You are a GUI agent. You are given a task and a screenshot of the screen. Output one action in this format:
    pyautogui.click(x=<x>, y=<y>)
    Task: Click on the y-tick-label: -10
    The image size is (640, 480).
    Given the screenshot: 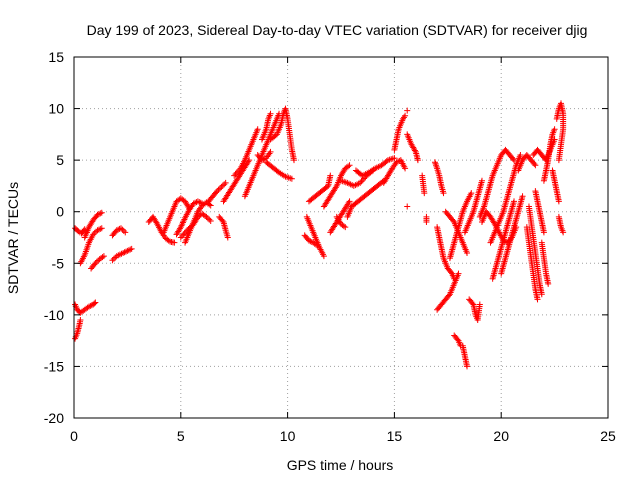 What is the action you would take?
    pyautogui.click(x=54, y=315)
    